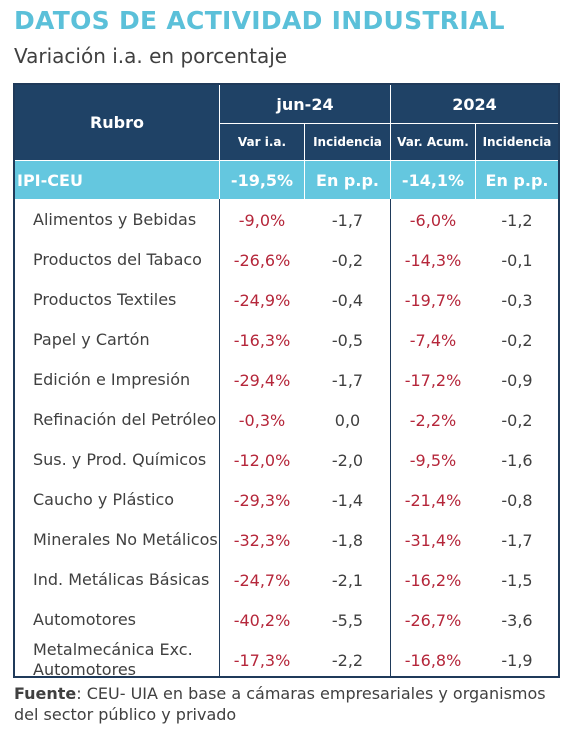  What do you see at coordinates (517, 180) in the screenshot?
I see `ipi-incidencia-2: En p.p.` at bounding box center [517, 180].